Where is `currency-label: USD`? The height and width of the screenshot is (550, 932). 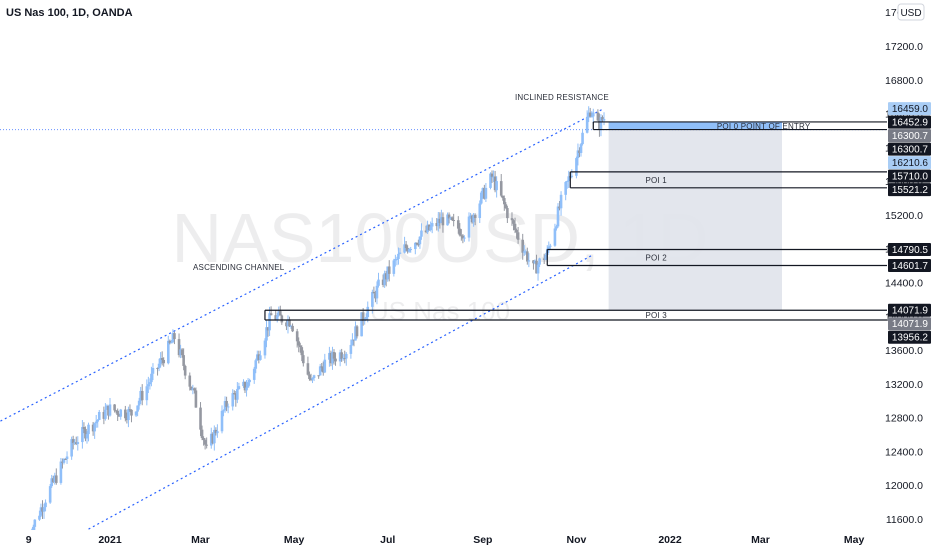 currency-label: USD is located at coordinates (910, 13).